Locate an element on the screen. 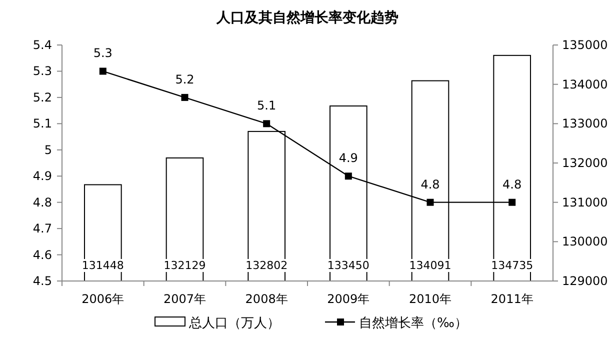 The image size is (615, 348). y2-tick-label: 131000 is located at coordinates (585, 202).